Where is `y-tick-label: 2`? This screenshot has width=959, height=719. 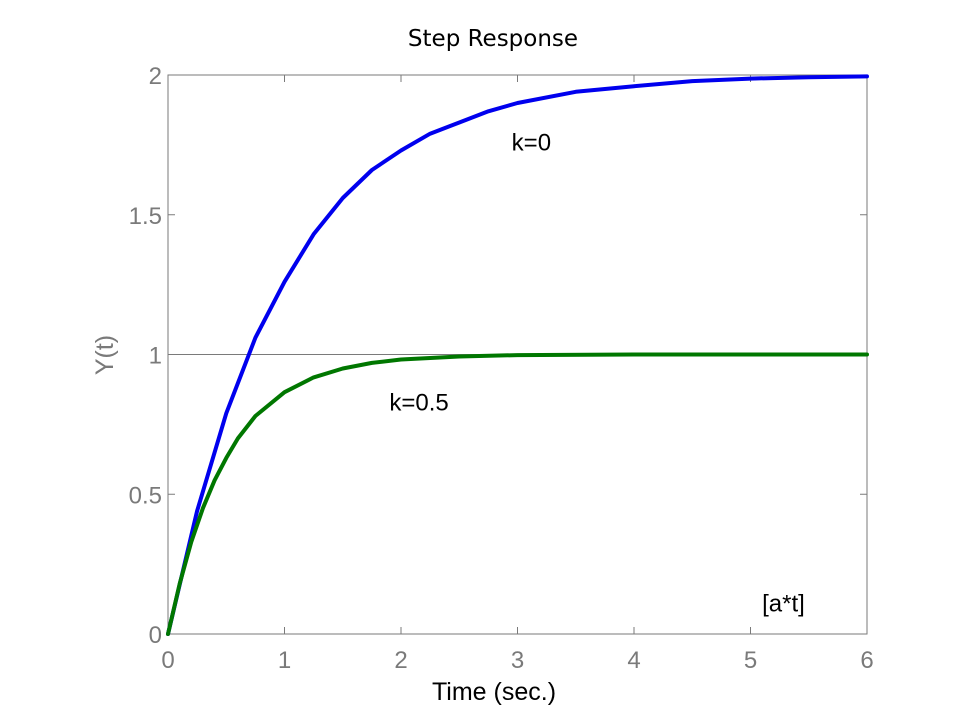
y-tick-label: 2 is located at coordinates (155, 76).